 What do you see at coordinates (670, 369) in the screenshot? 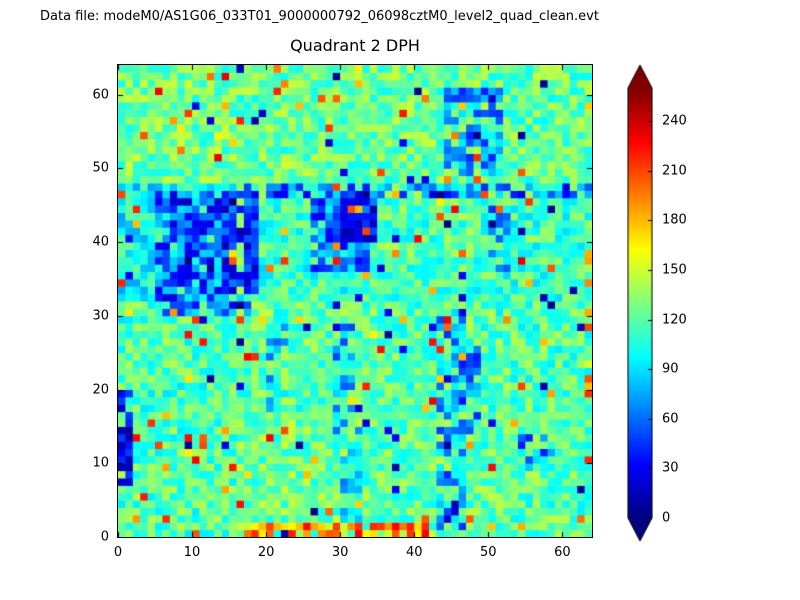
I see `colorbar-tick-label: 90` at bounding box center [670, 369].